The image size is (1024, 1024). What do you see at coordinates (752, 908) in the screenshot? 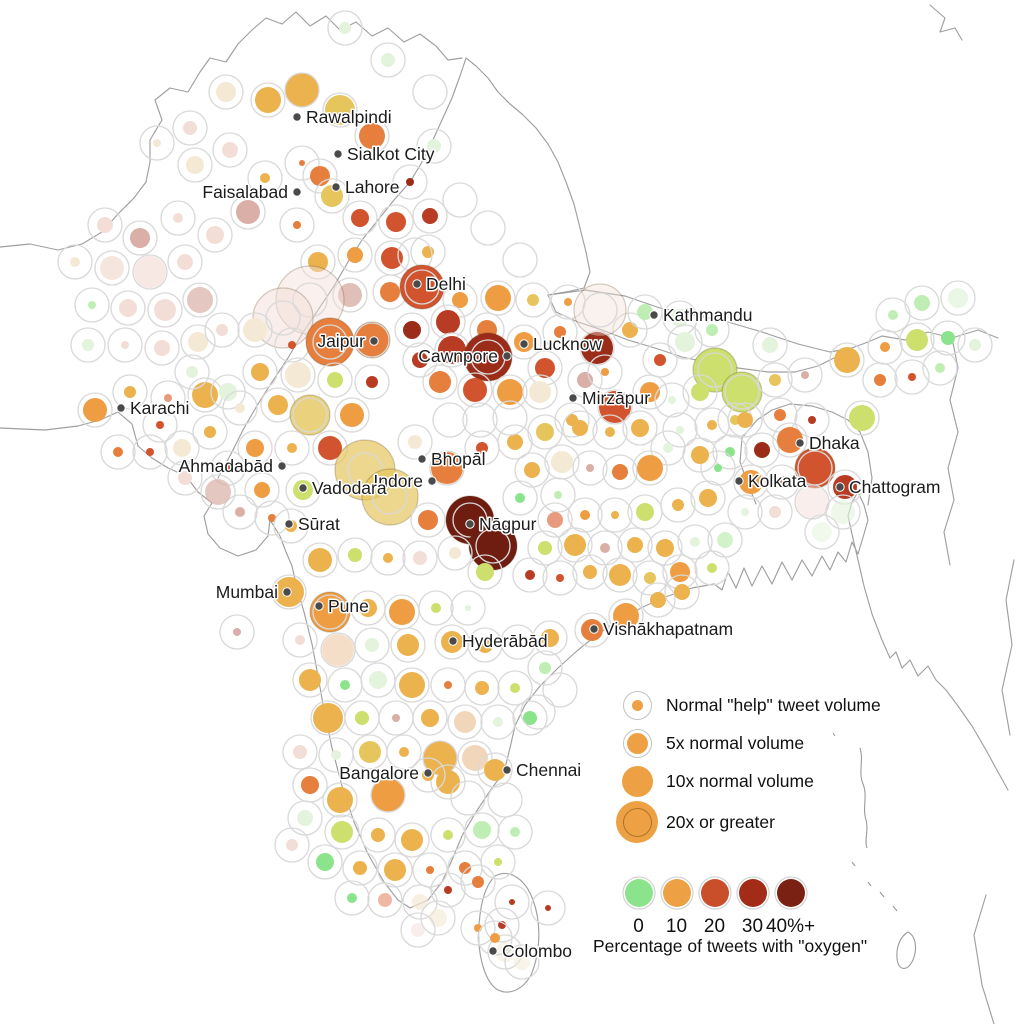
I see `color-legend-item: 30` at bounding box center [752, 908].